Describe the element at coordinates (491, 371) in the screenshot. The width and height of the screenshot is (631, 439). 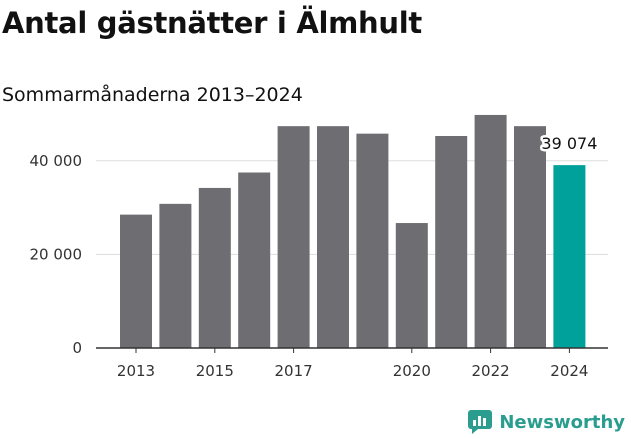
I see `x-tick-label: 2022` at that location.